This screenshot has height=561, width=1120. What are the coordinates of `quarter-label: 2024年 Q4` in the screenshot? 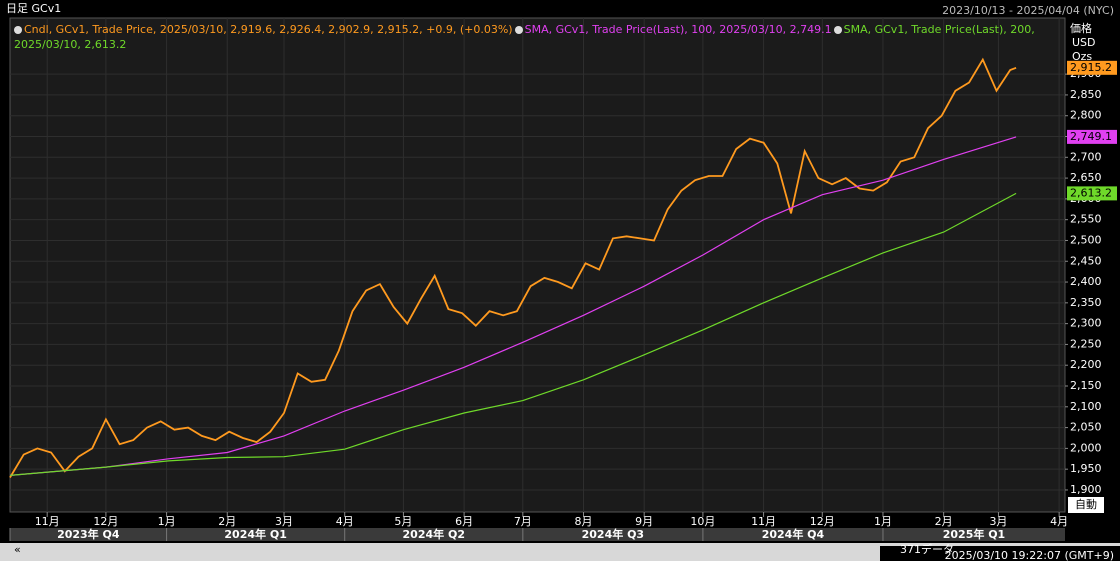 It's located at (793, 534).